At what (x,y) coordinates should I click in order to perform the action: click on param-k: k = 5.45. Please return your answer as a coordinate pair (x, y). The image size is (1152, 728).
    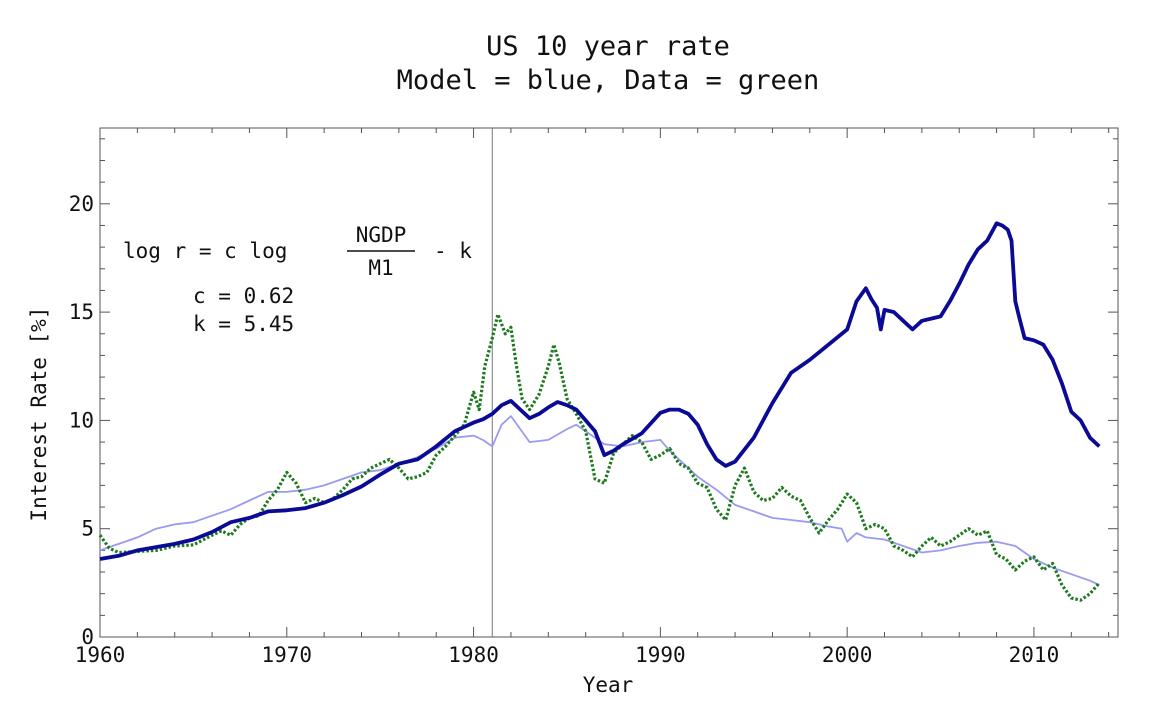
    Looking at the image, I should click on (243, 324).